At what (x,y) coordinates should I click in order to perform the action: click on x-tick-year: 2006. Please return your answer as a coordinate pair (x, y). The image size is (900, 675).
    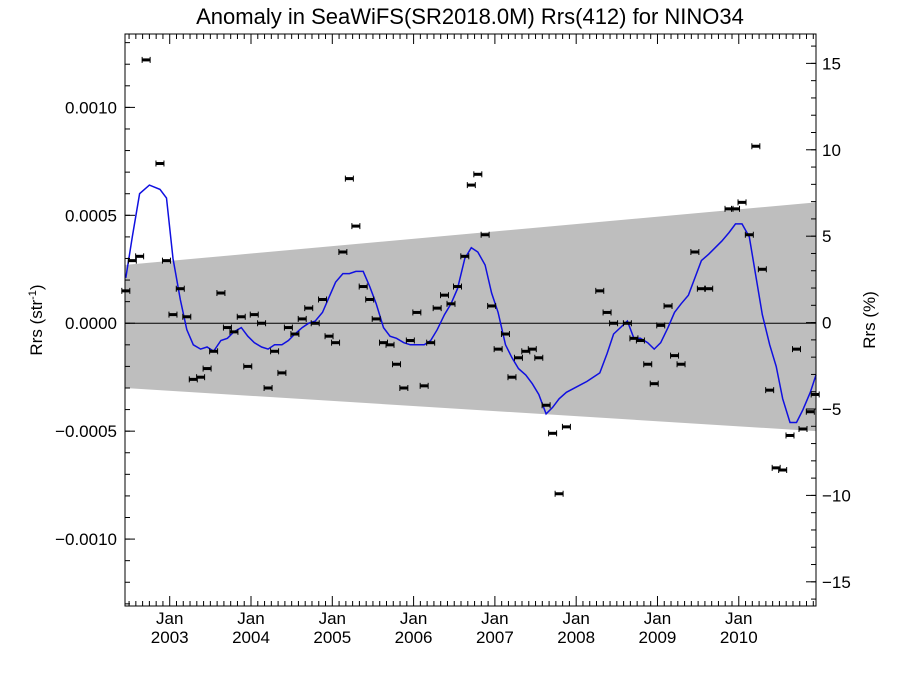
    Looking at the image, I should click on (414, 637).